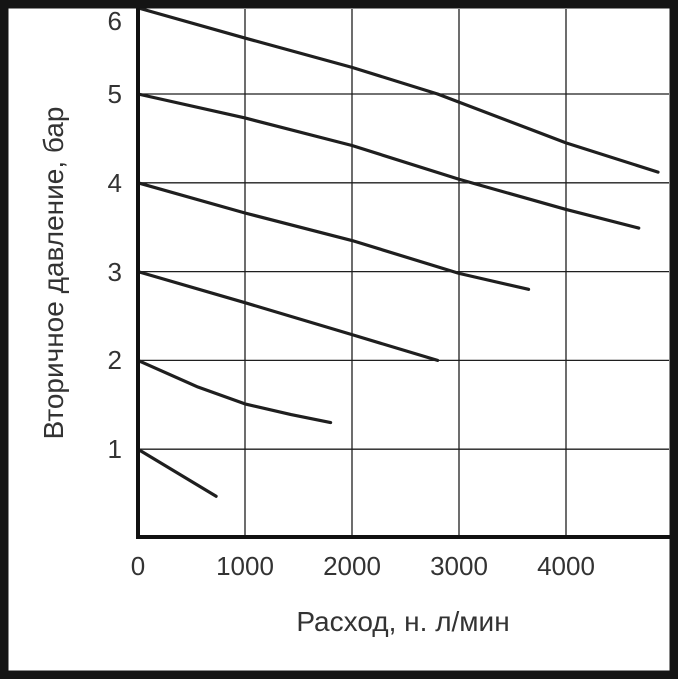  I want to click on x-tick-label-1000: 1000, so click(245, 566).